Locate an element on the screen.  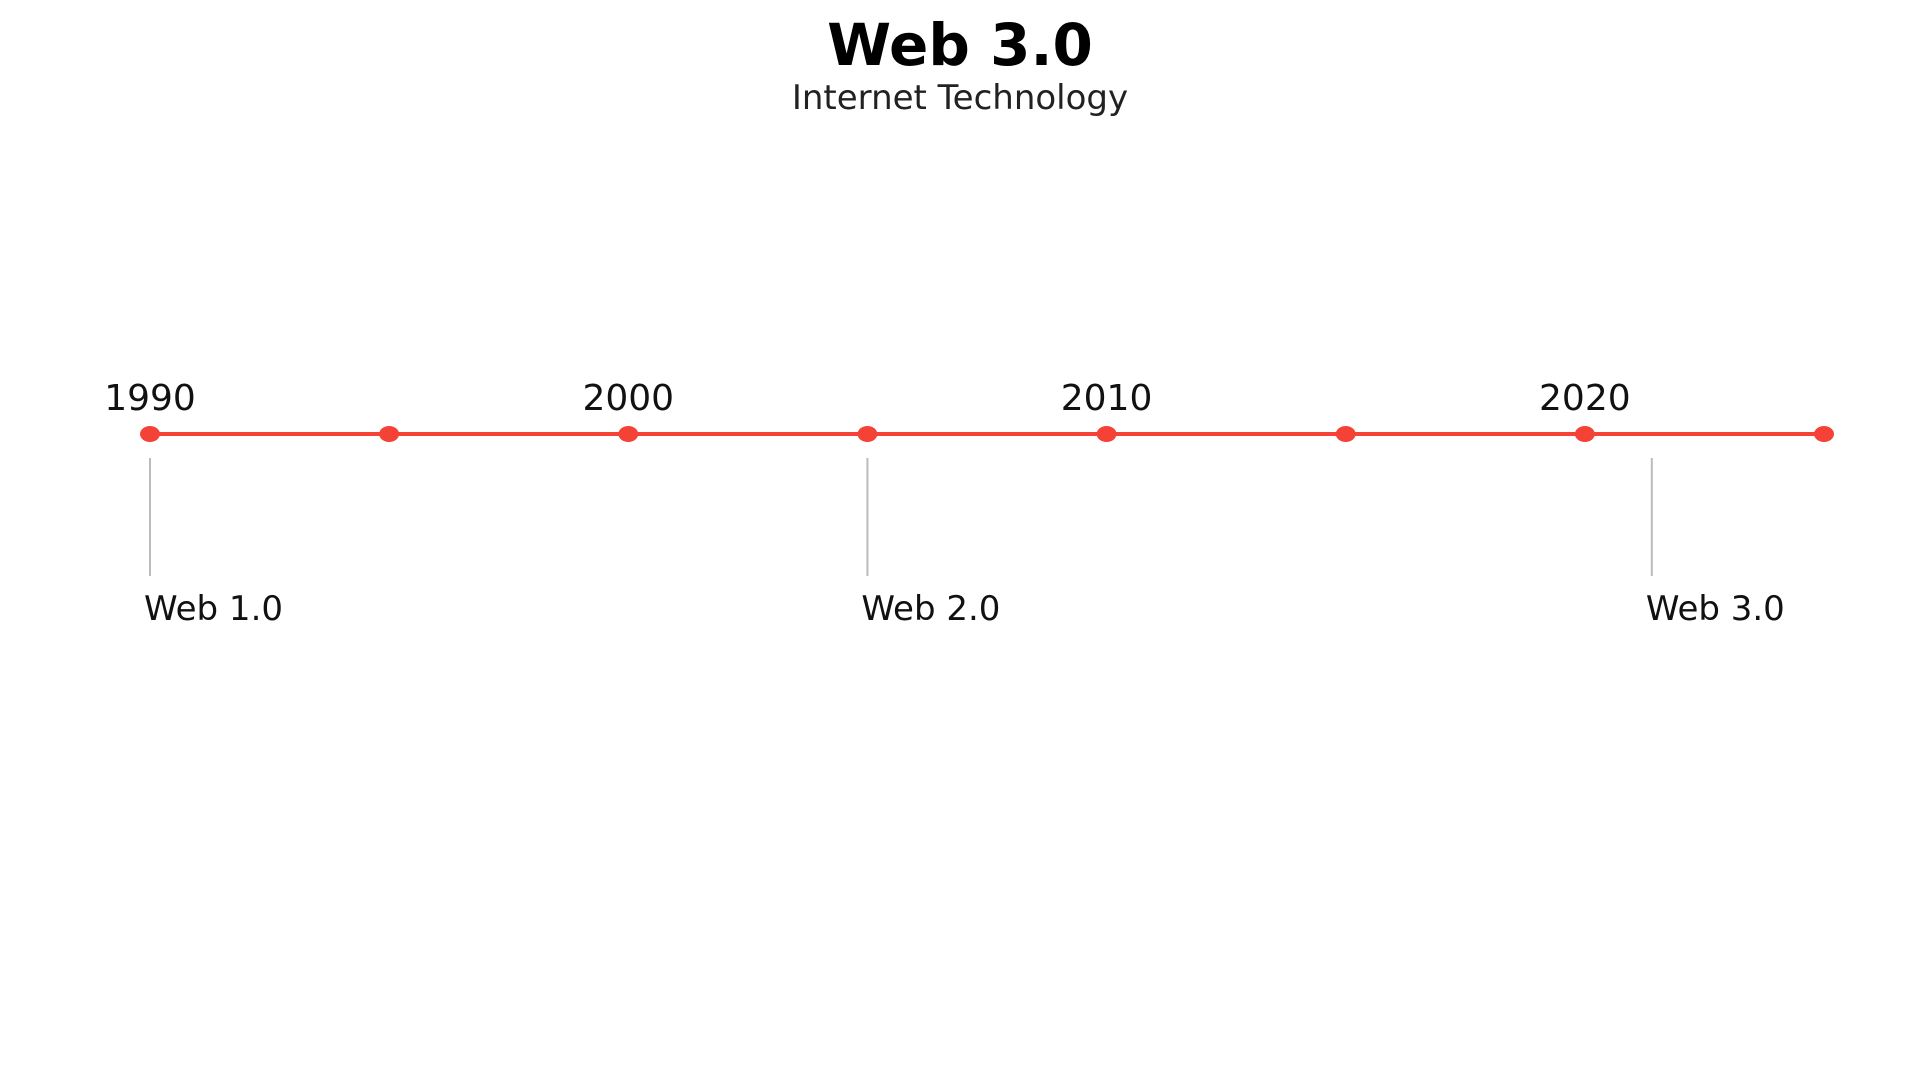
year-label-2020: 2020 is located at coordinates (1585, 398).